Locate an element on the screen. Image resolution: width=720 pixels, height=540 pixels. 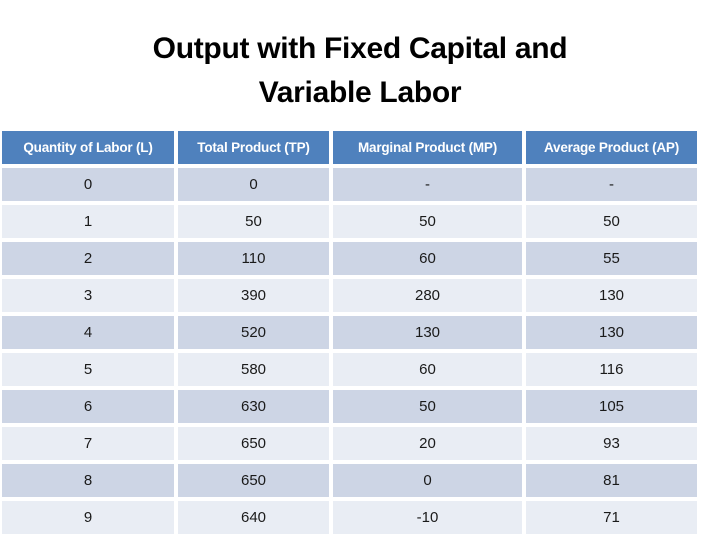
table-cell: 71 is located at coordinates (611, 517).